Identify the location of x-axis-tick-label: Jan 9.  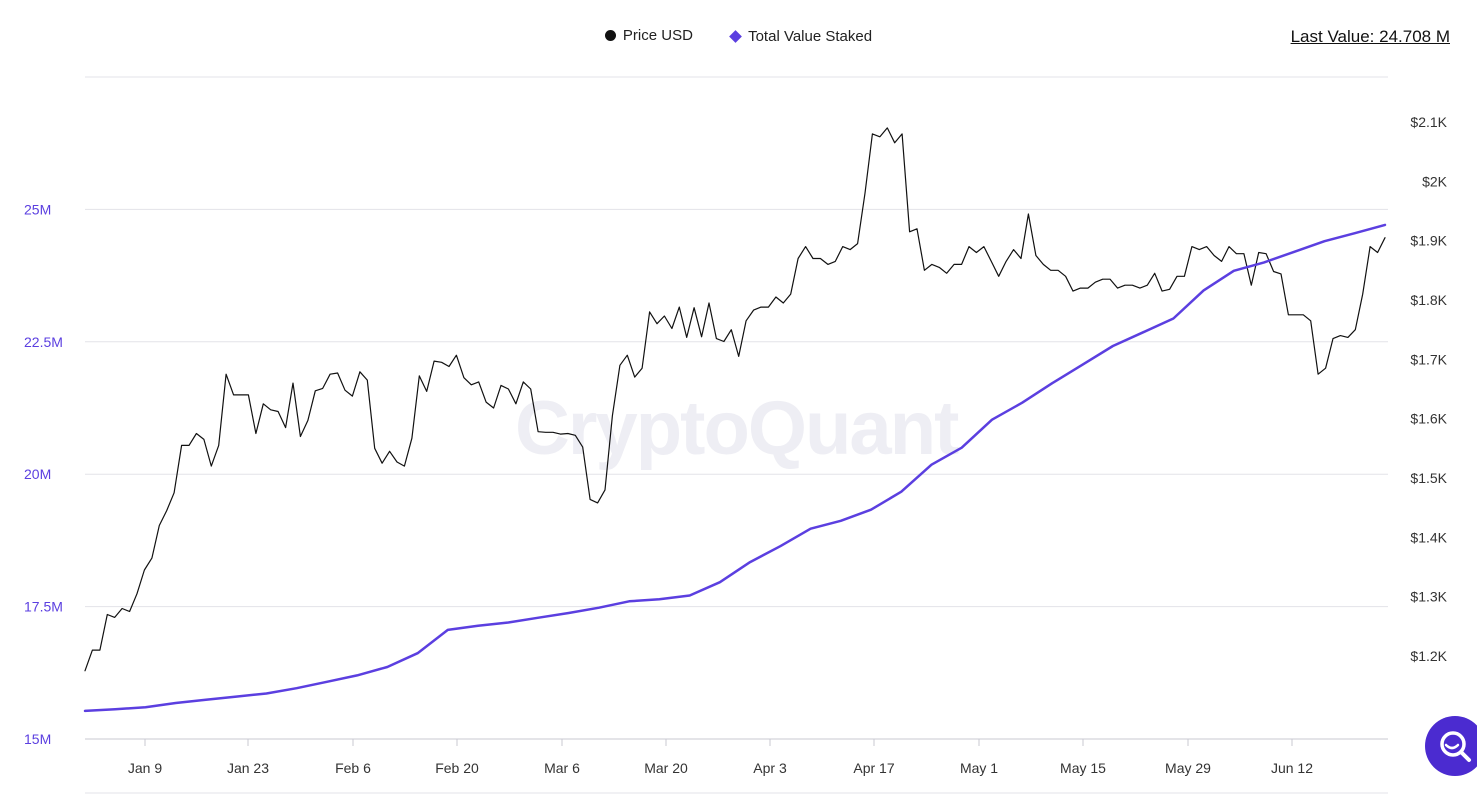
(145, 768).